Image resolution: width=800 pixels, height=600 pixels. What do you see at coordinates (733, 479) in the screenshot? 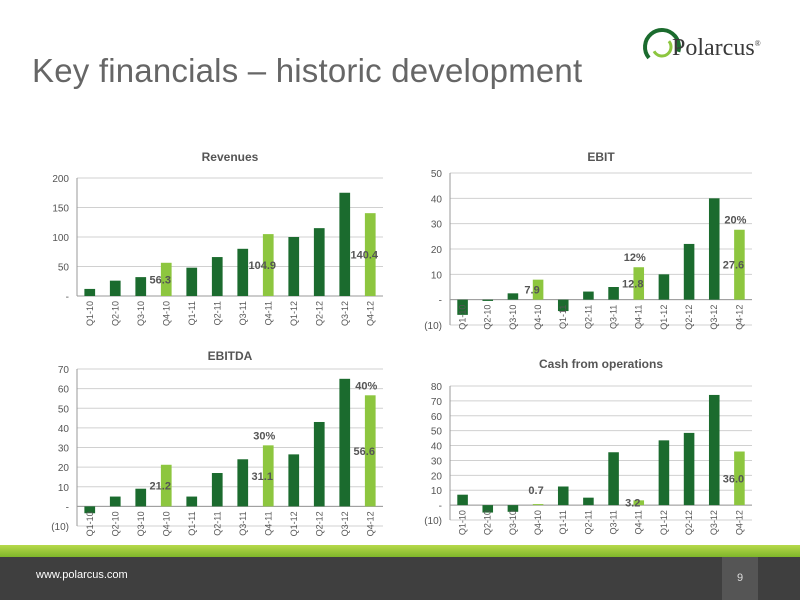
I see `data-label: 36.0` at bounding box center [733, 479].